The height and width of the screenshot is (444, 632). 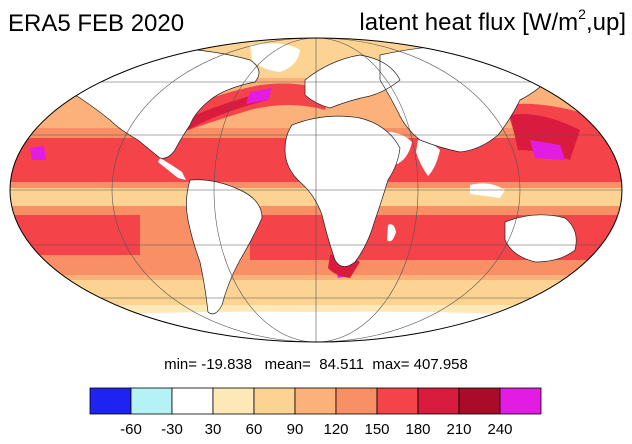 What do you see at coordinates (172, 169) in the screenshot?
I see `central-america` at bounding box center [172, 169].